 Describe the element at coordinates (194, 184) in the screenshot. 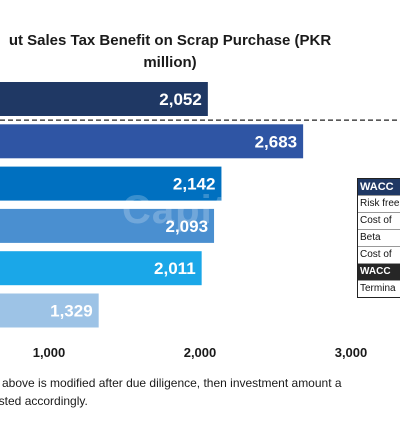

I see `bar-3-label: 2,142` at that location.